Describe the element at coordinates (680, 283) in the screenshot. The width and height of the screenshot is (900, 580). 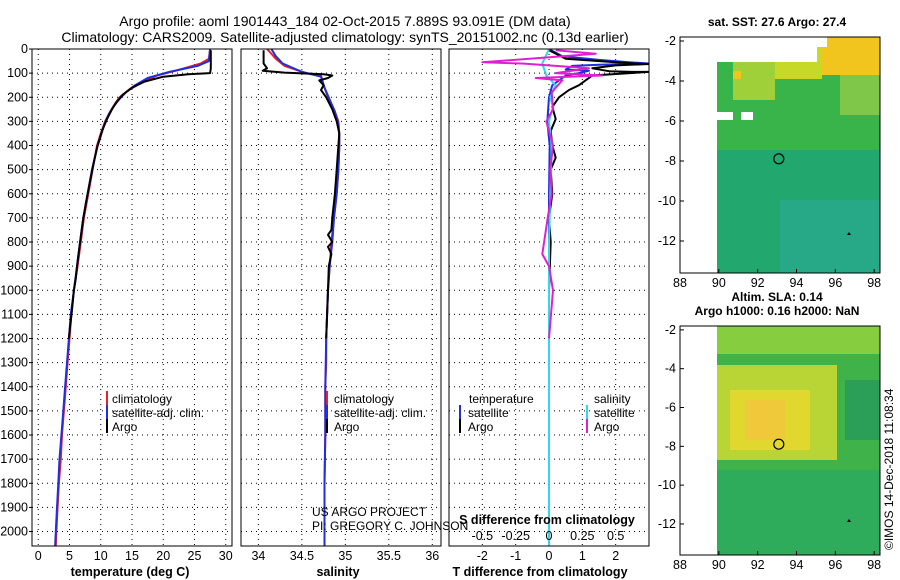
I see `map-x-tick-label: 88` at that location.